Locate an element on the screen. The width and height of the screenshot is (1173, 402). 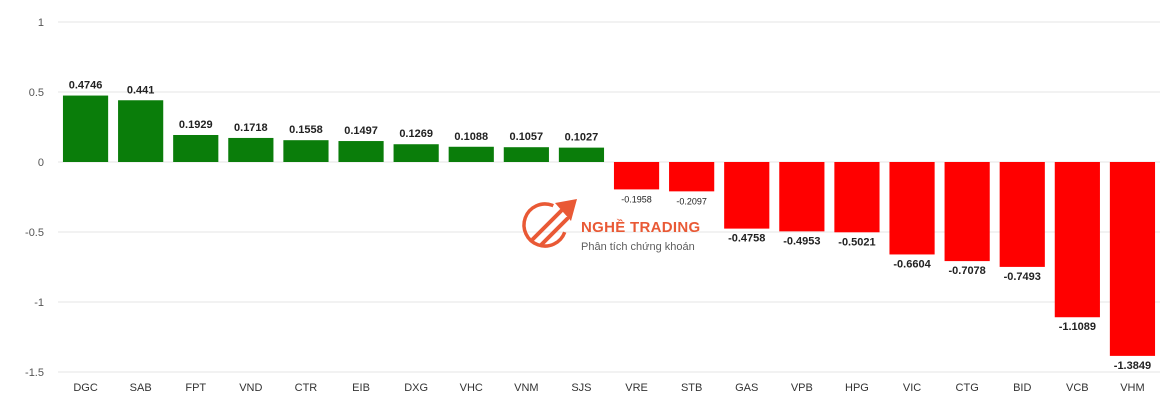
data-label: 0.1718 is located at coordinates (251, 128).